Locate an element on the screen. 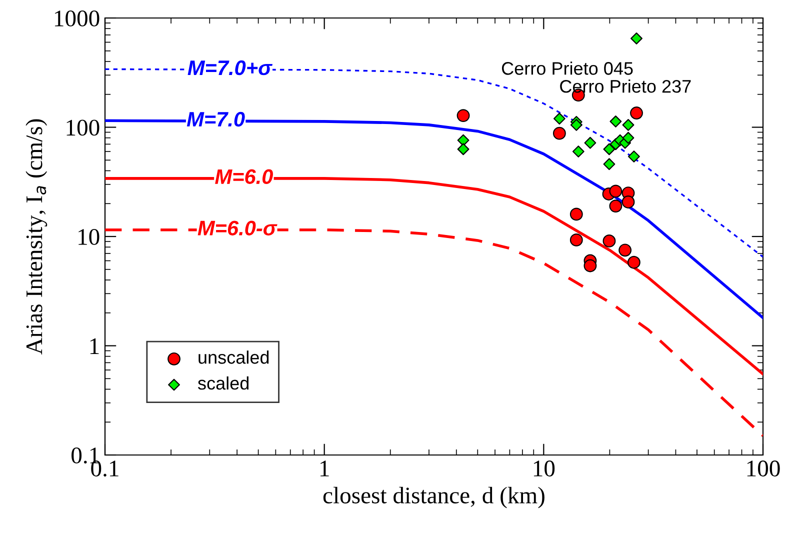  x-tick-label: 100 is located at coordinates (763, 468).